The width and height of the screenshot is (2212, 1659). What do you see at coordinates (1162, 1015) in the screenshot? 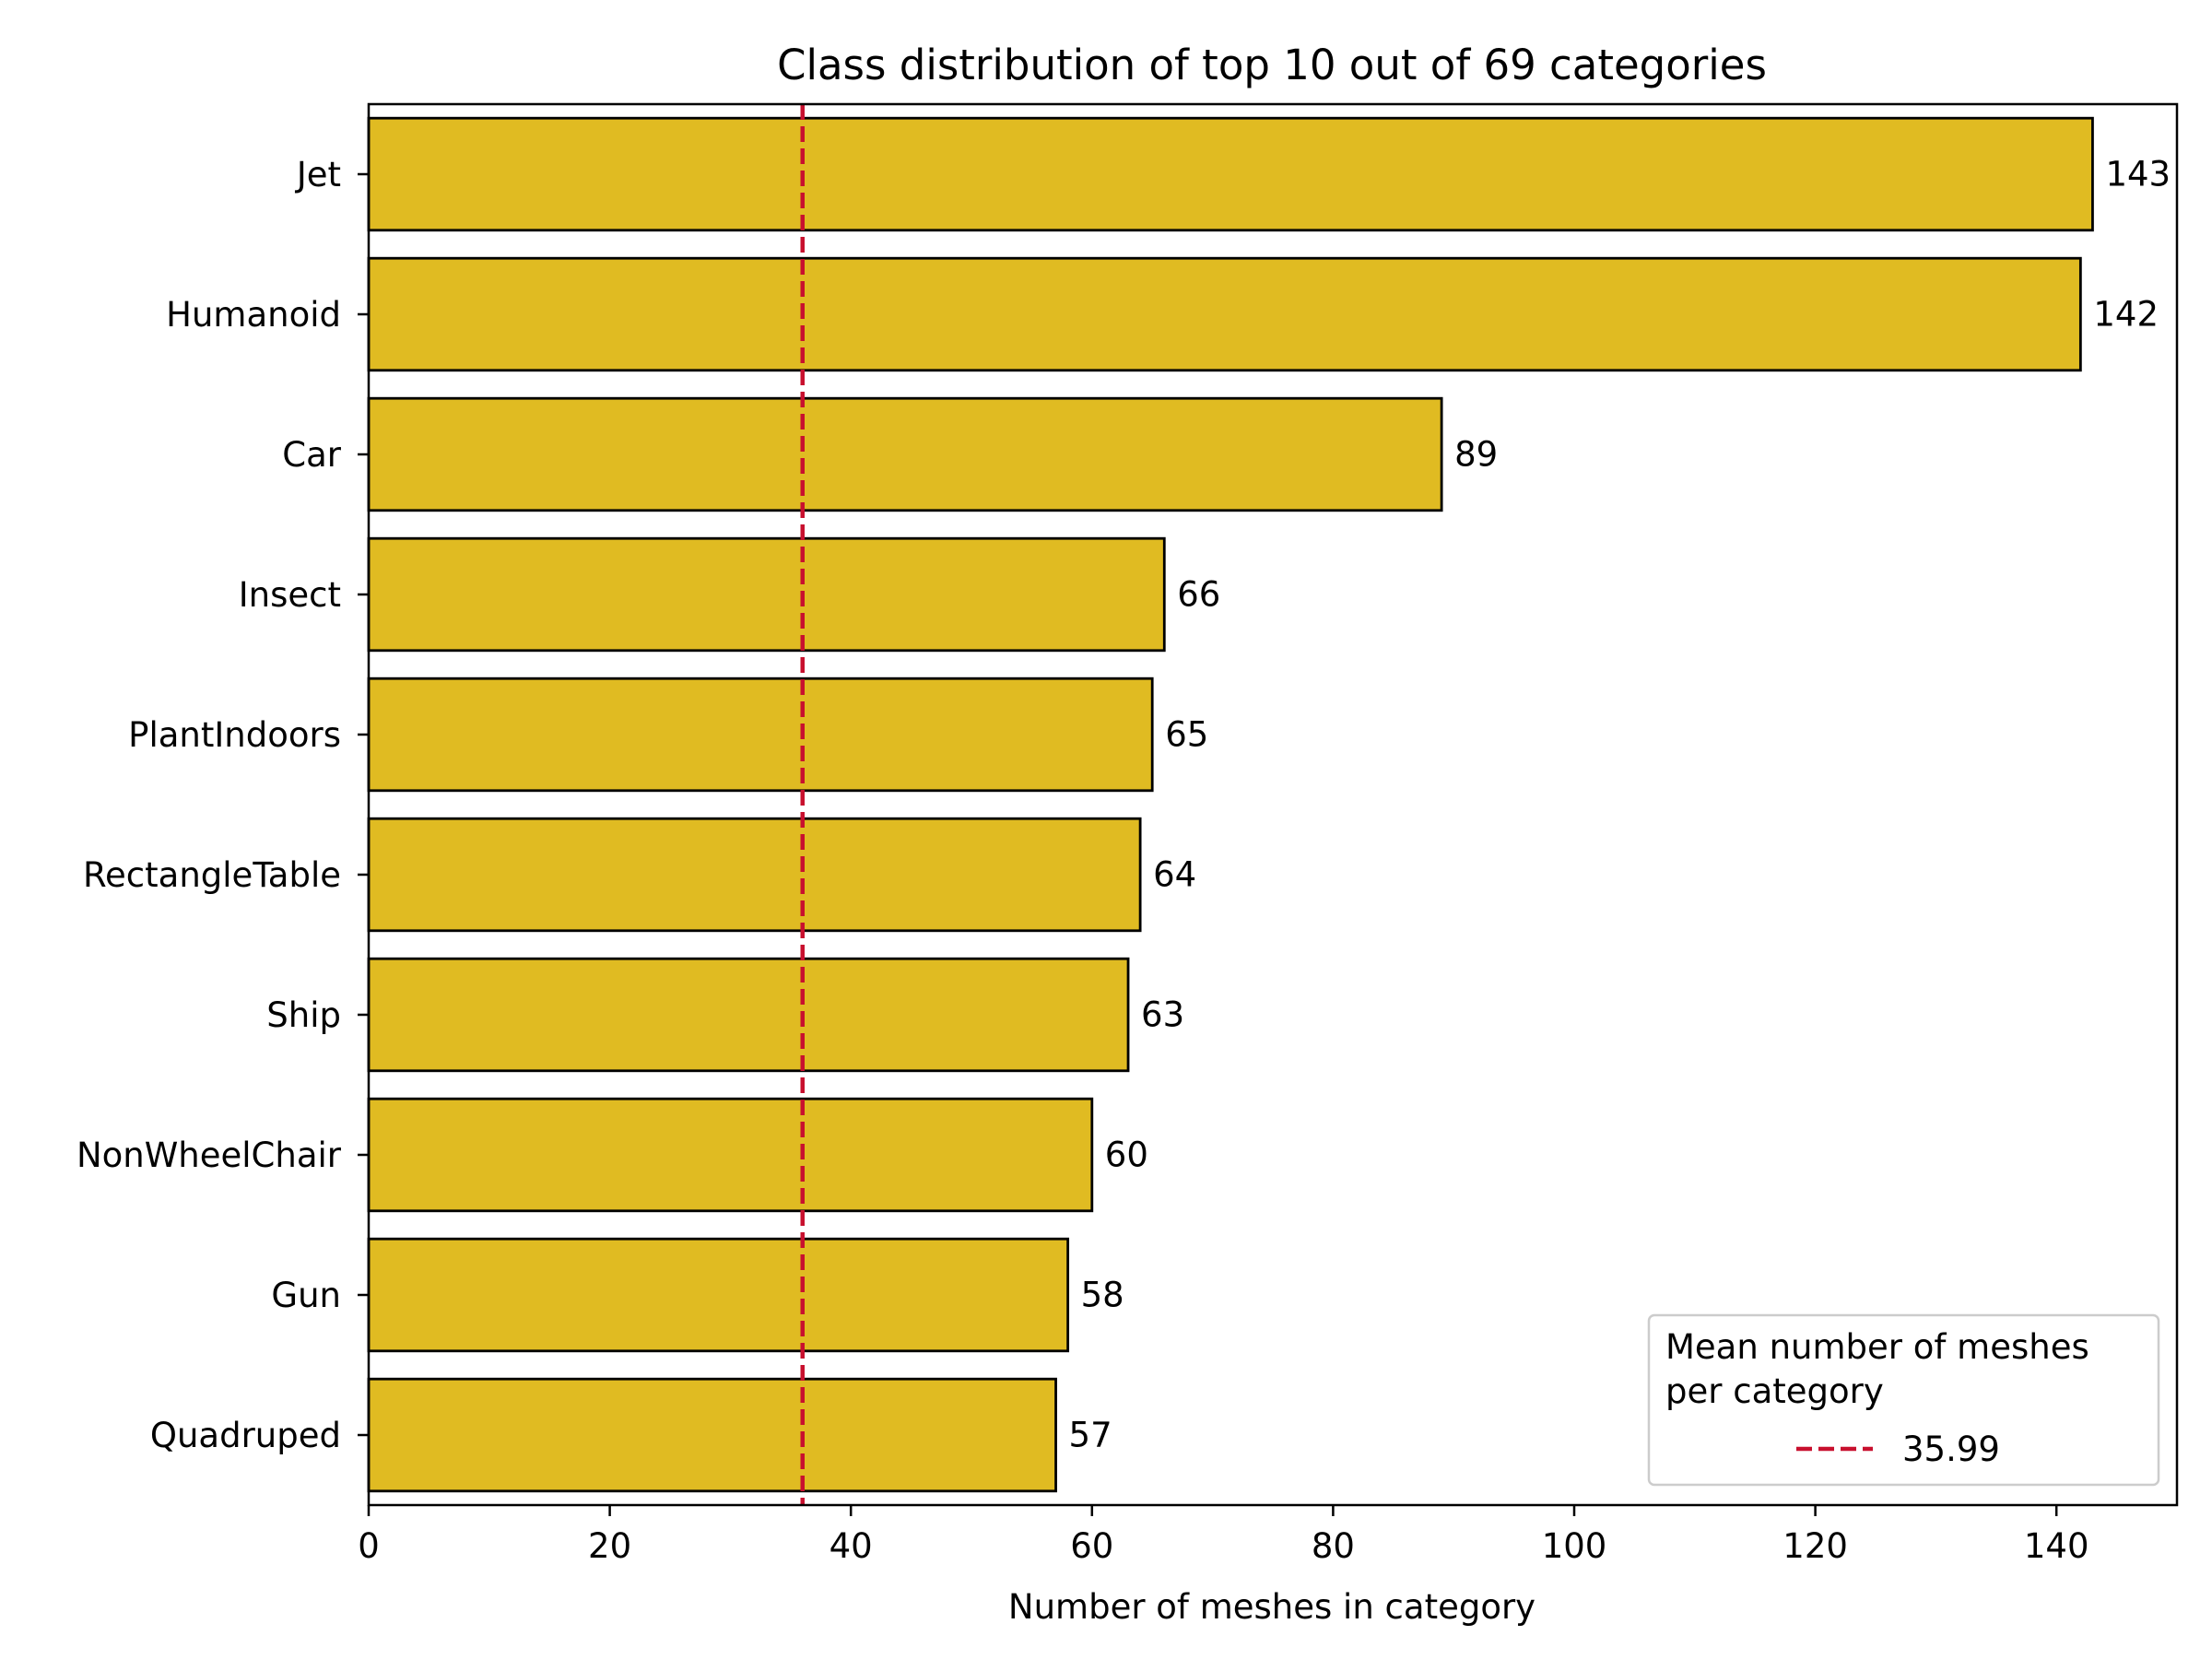
I see `data-label-ship: 63` at bounding box center [1162, 1015].